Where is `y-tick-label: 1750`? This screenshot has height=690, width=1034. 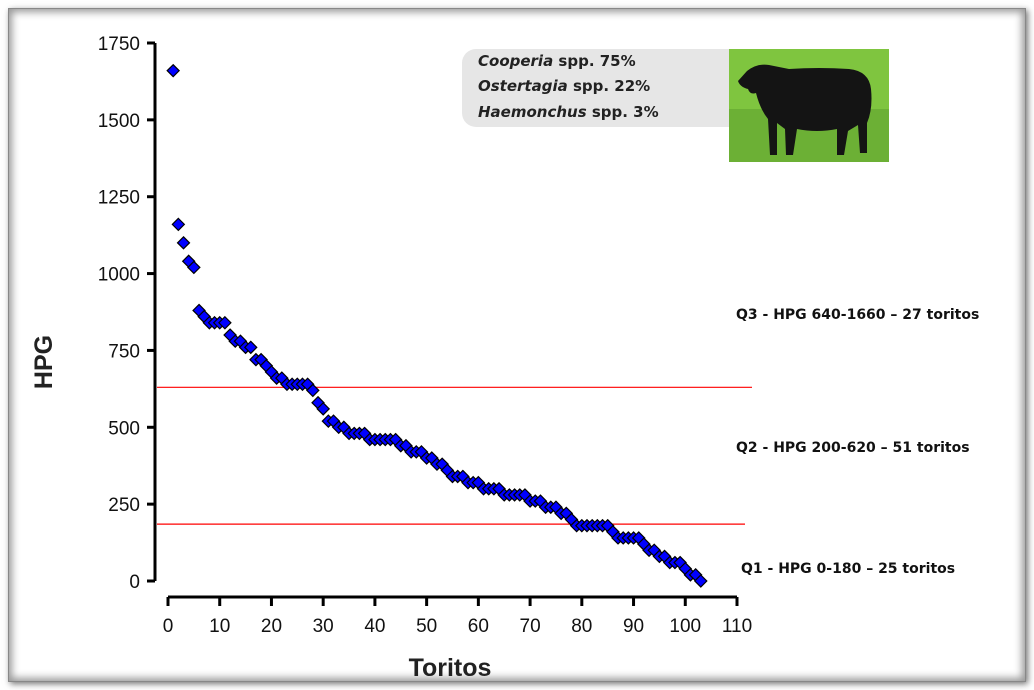 y-tick-label: 1750 is located at coordinates (119, 44).